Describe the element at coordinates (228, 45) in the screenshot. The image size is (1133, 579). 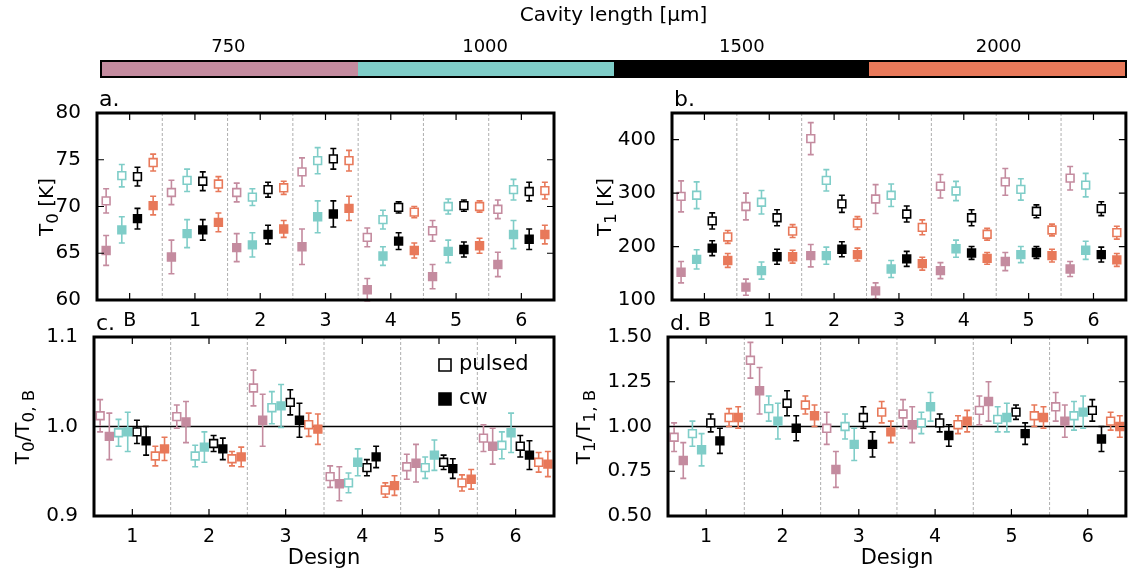
I see `category-label: 750` at that location.